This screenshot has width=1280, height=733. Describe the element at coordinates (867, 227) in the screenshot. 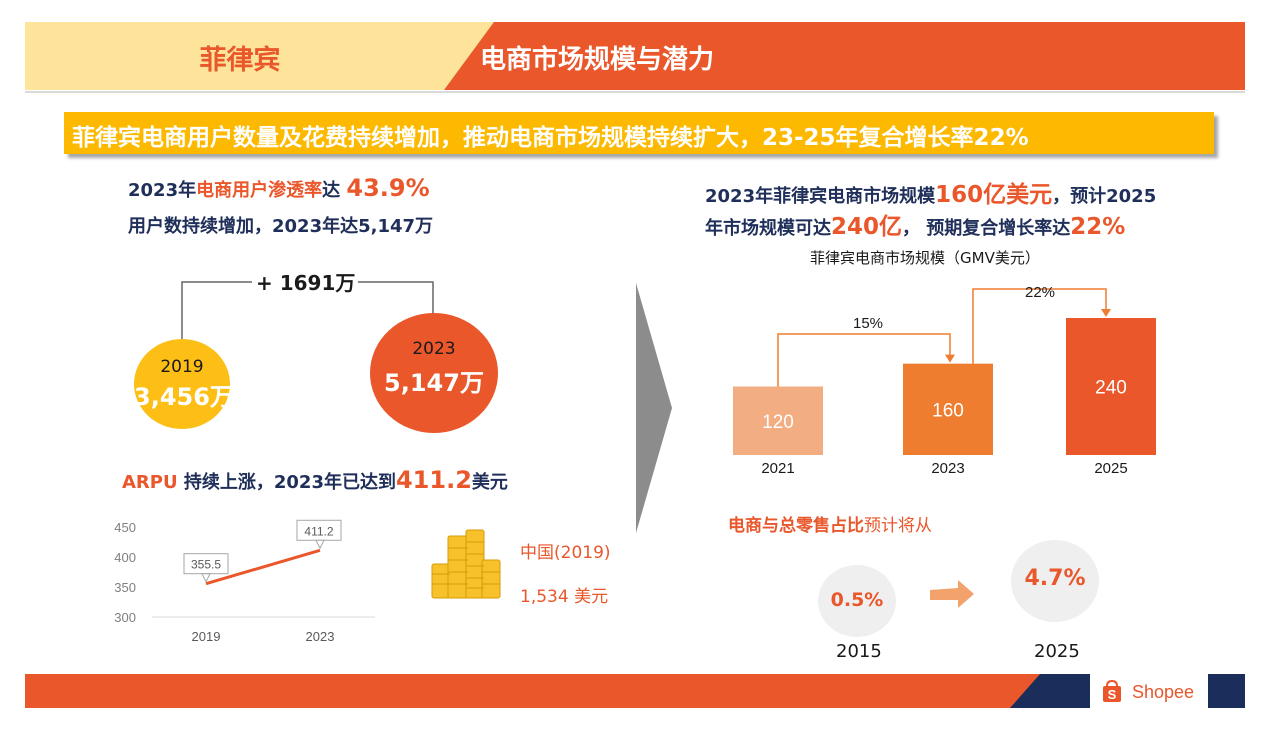

I see `market-2025-value: 240亿` at that location.